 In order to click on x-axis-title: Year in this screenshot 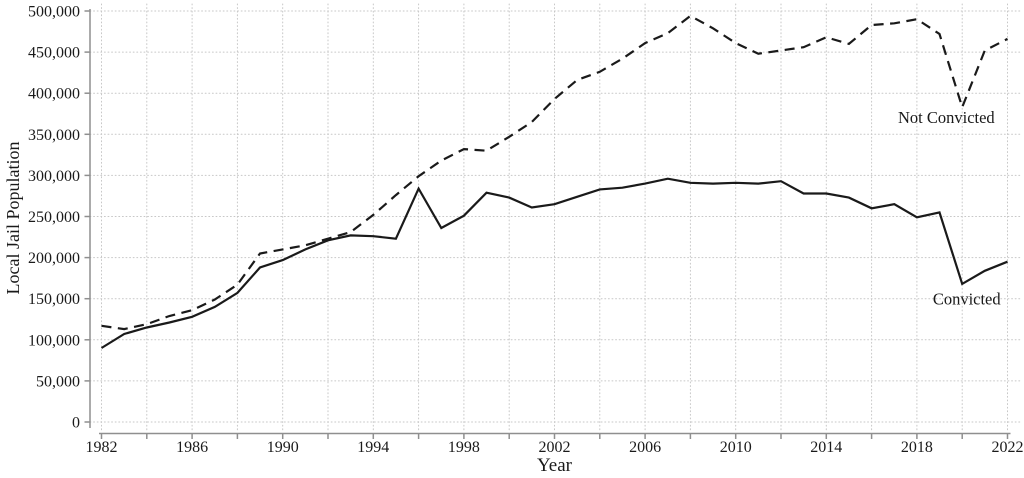, I will do `click(555, 465)`.